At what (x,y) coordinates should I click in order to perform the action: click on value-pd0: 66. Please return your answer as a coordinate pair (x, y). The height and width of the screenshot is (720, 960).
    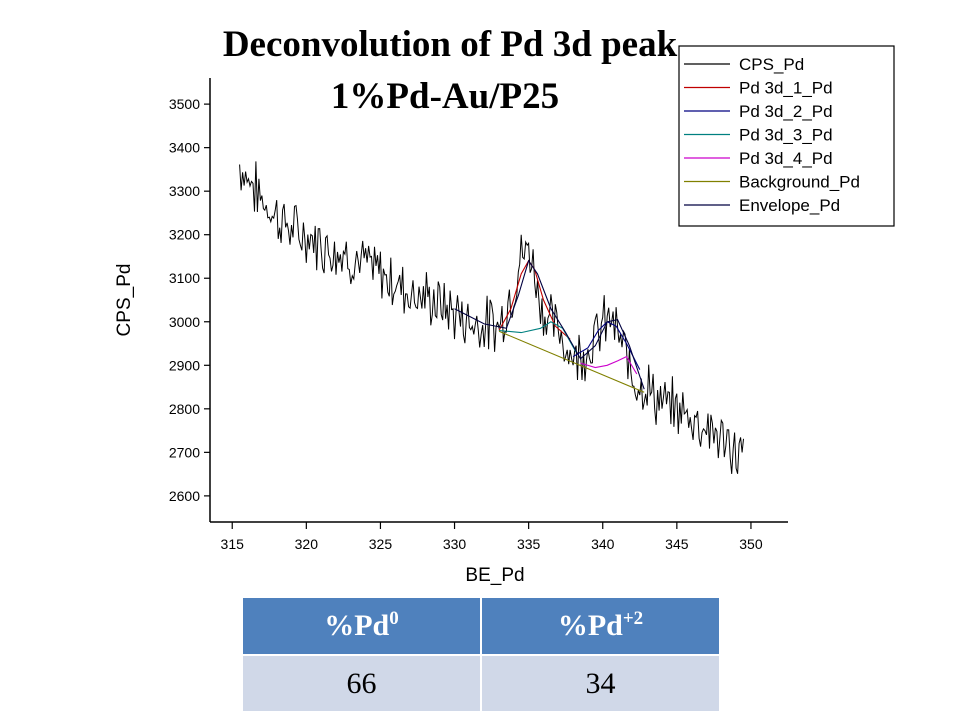
    Looking at the image, I should click on (361, 683).